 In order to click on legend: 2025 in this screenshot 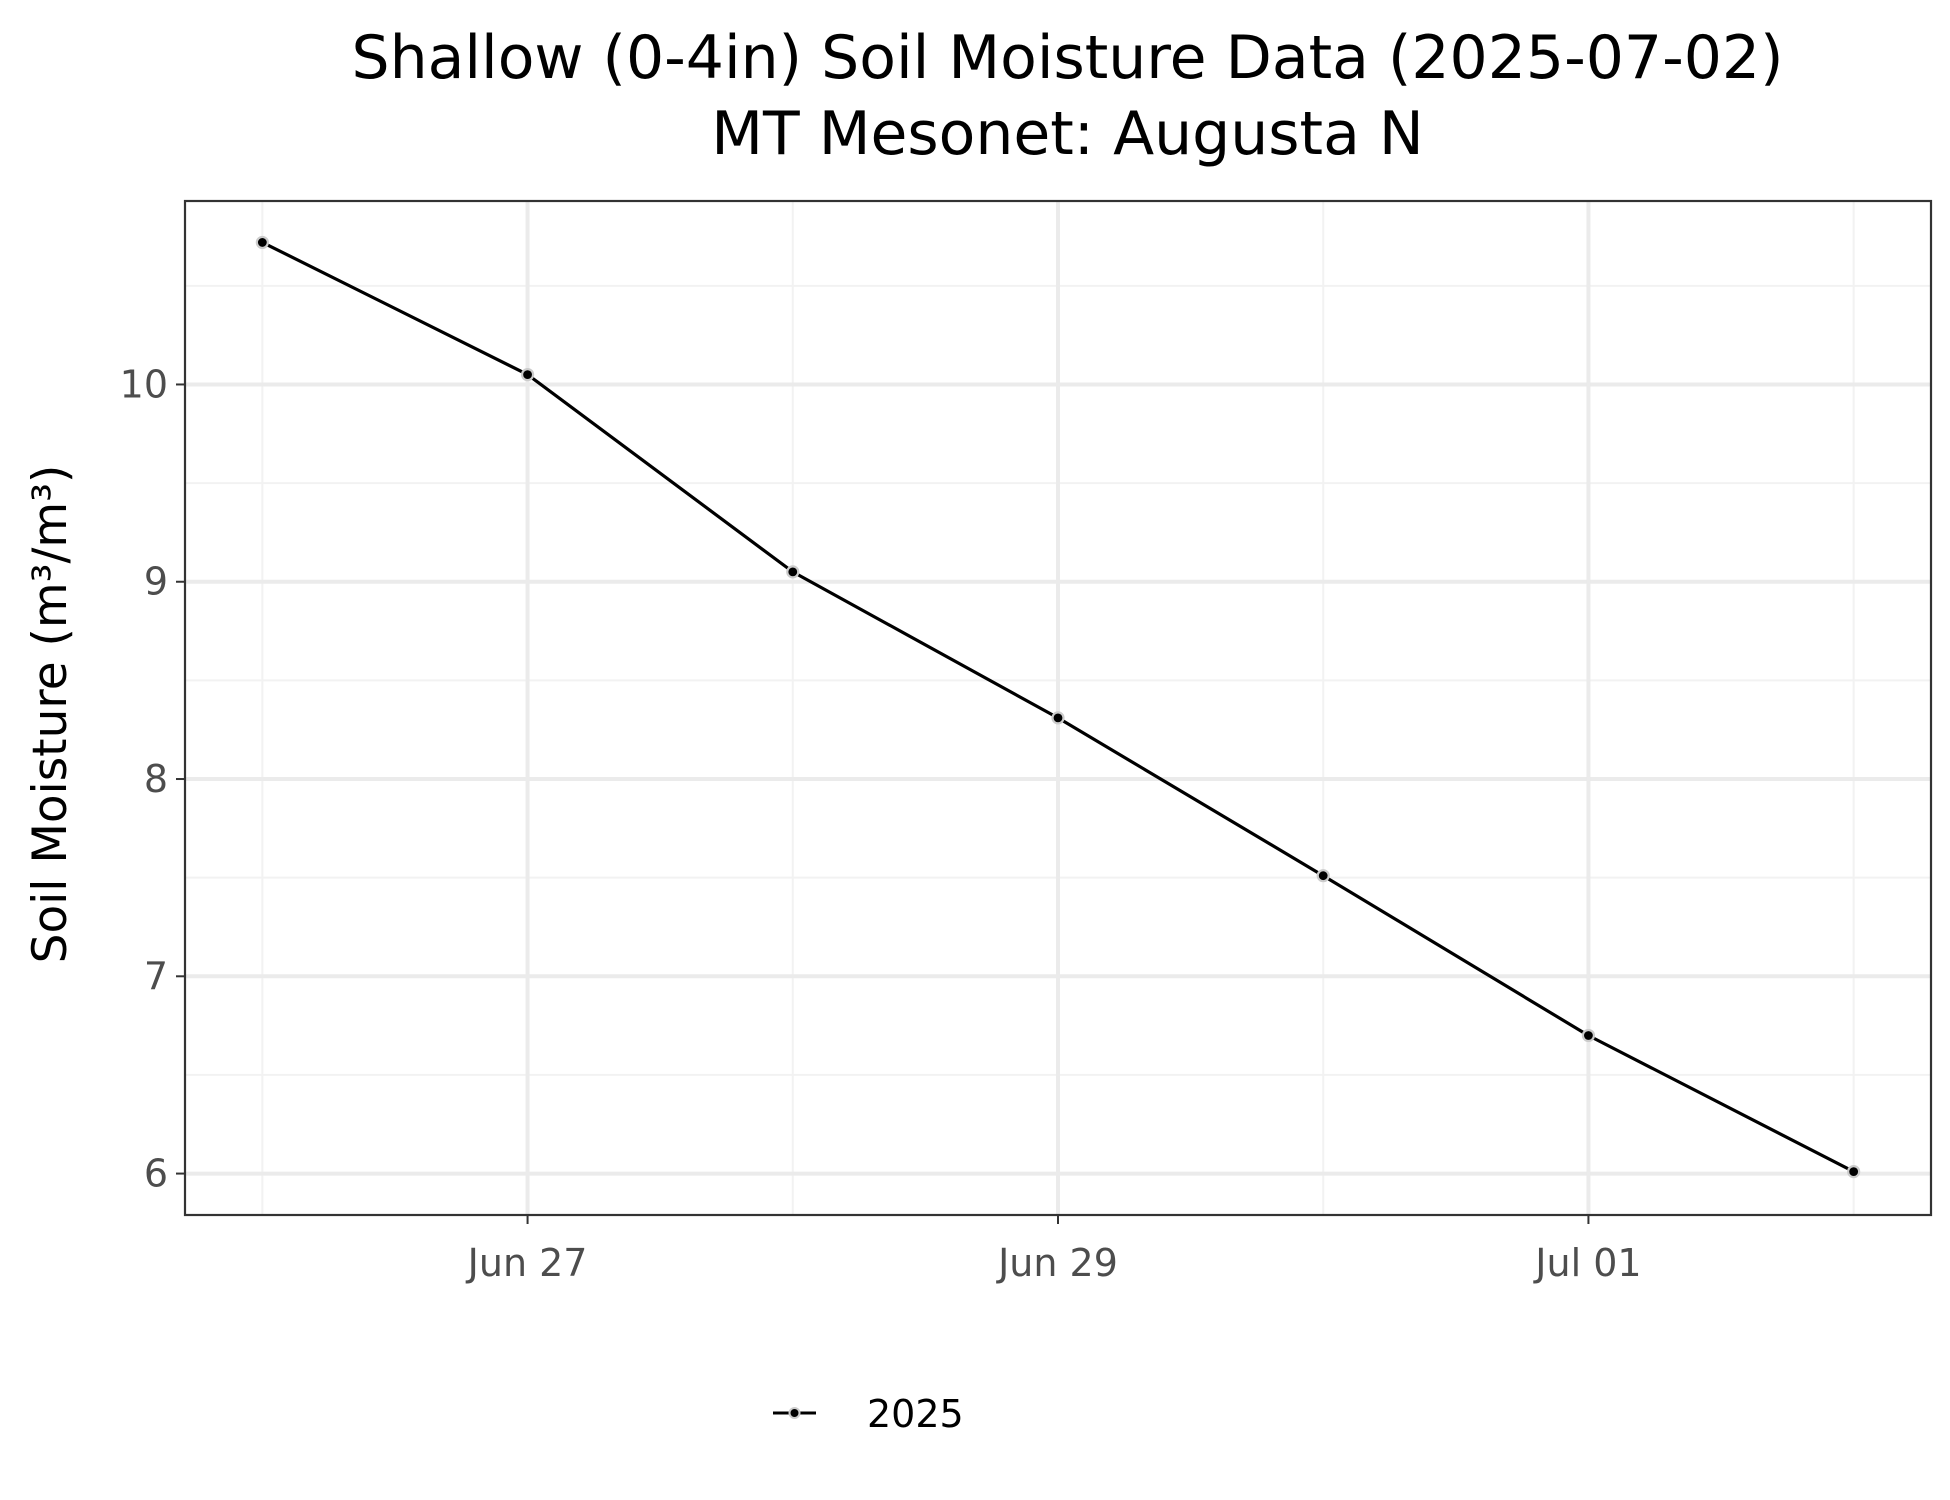, I will do `click(868, 1414)`.